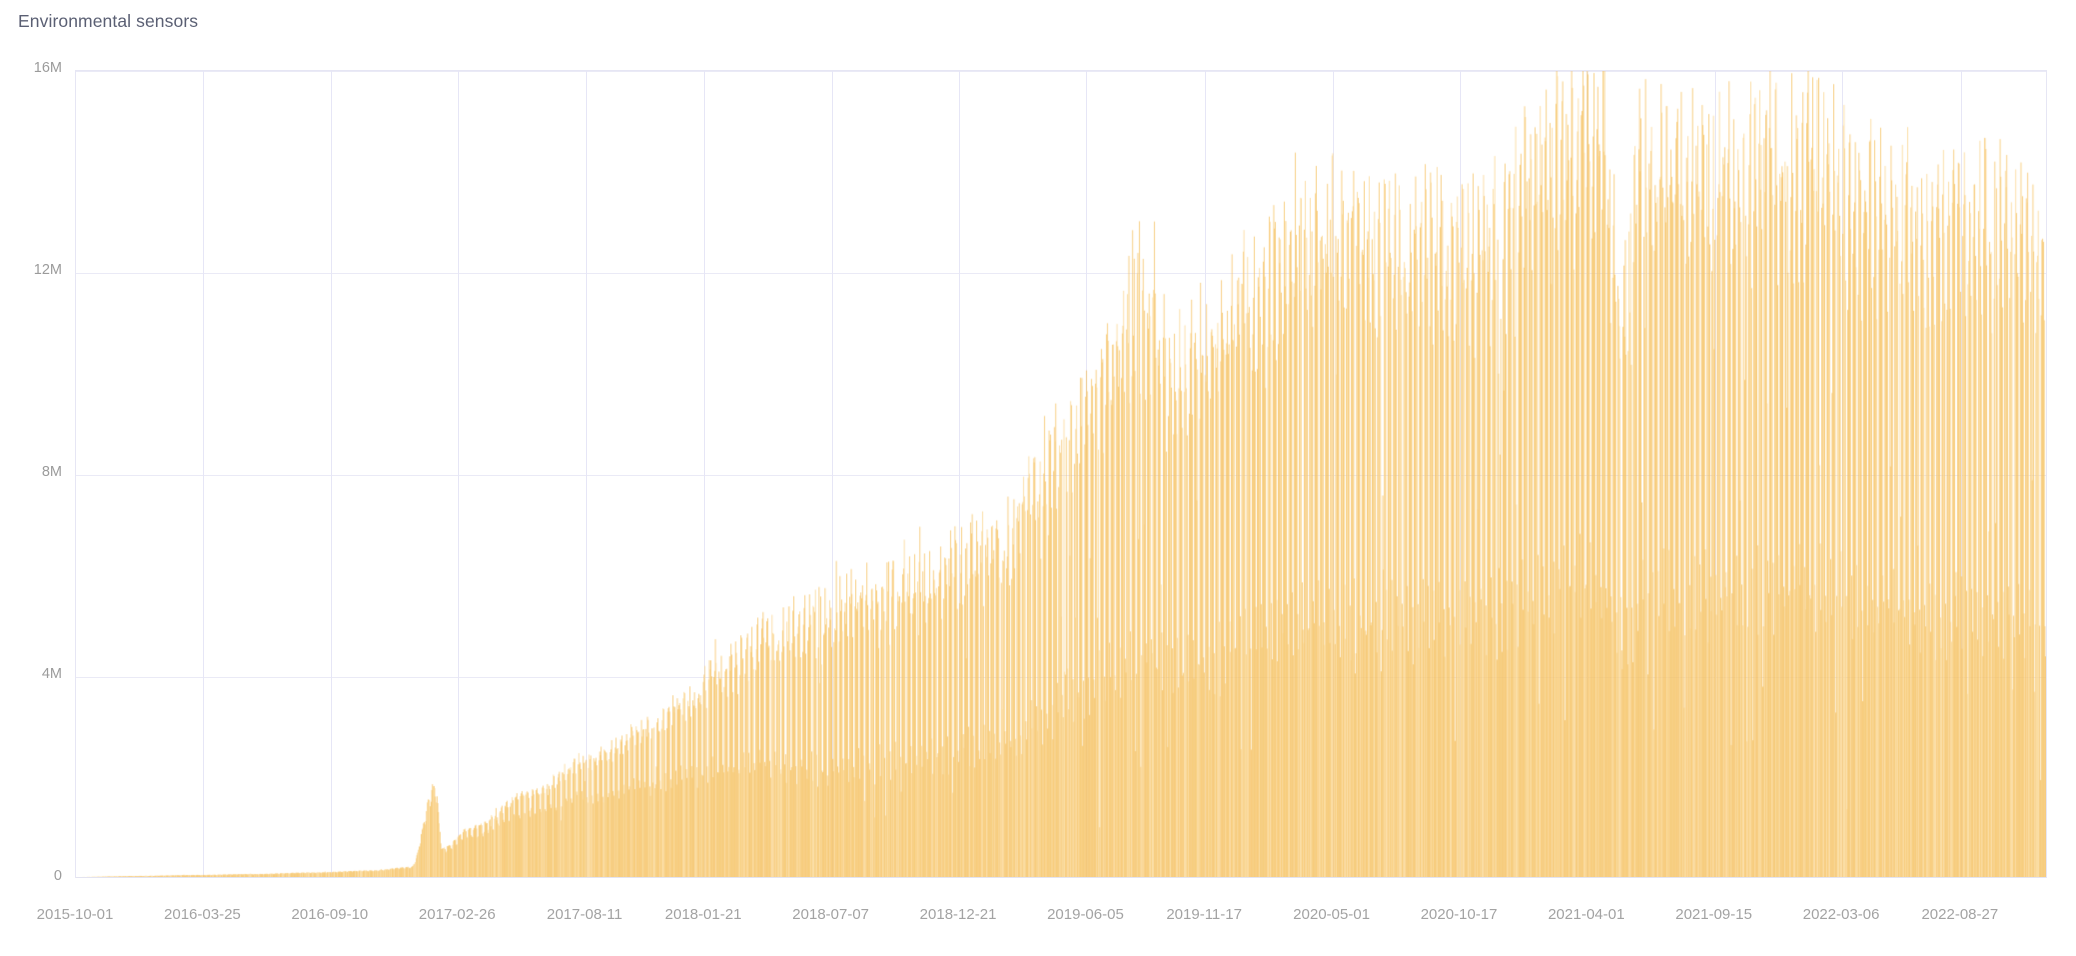  I want to click on axis-baseline, so click(1061, 877).